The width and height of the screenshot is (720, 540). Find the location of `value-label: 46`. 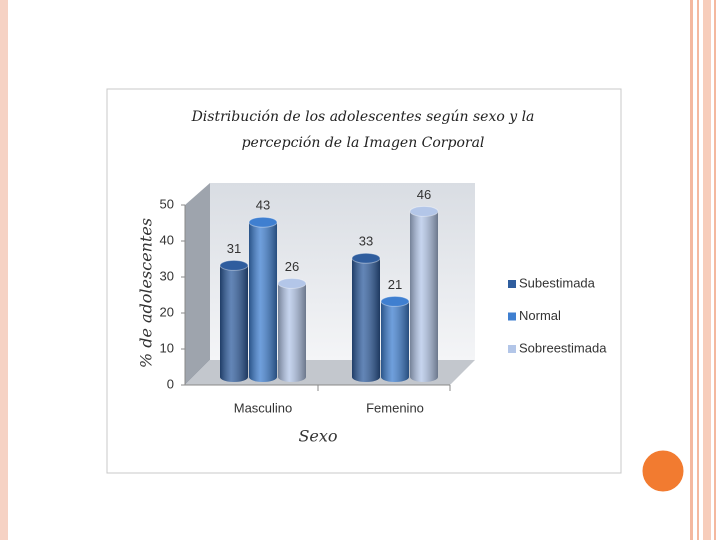

value-label: 46 is located at coordinates (424, 194).